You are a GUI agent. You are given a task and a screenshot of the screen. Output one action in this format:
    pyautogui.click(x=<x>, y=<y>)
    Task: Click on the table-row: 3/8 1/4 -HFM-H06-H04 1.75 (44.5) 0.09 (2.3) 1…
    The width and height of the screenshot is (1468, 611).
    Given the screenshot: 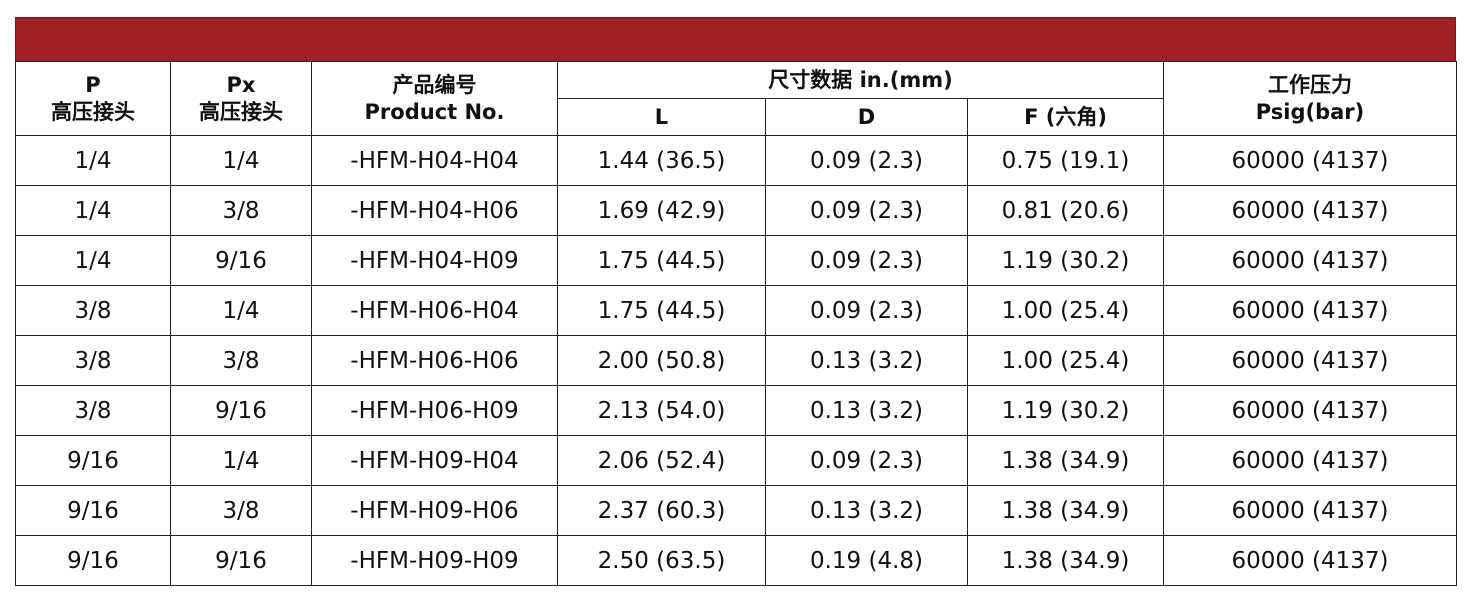 What is the action you would take?
    pyautogui.click(x=736, y=310)
    